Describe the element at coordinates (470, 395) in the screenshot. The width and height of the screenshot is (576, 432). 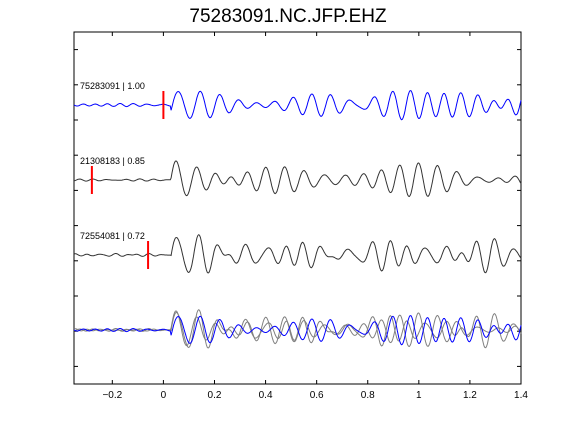
I see `x-tick-label: 1.2` at that location.